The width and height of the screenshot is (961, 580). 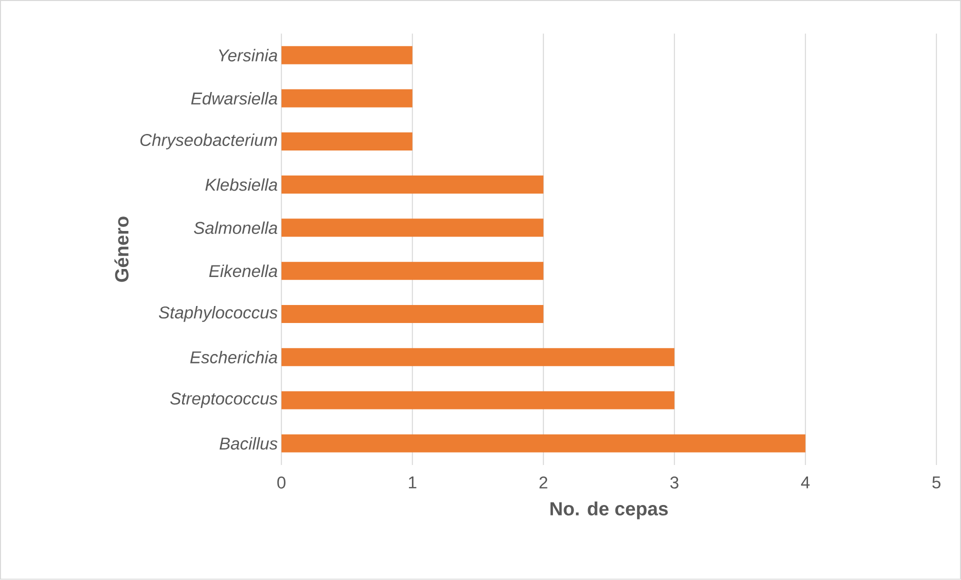 What do you see at coordinates (674, 482) in the screenshot?
I see `x-tick-label: 3` at bounding box center [674, 482].